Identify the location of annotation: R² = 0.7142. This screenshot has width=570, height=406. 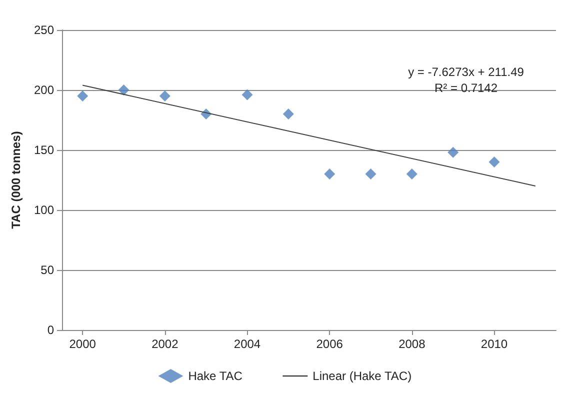
(466, 88).